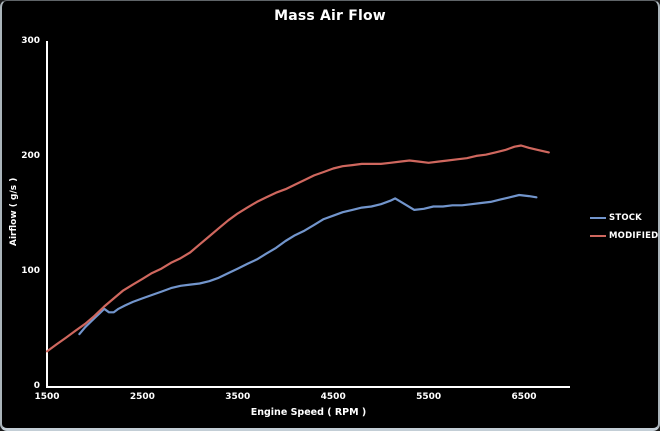 The width and height of the screenshot is (660, 431). What do you see at coordinates (30, 41) in the screenshot?
I see `y-tick-label: 300` at bounding box center [30, 41].